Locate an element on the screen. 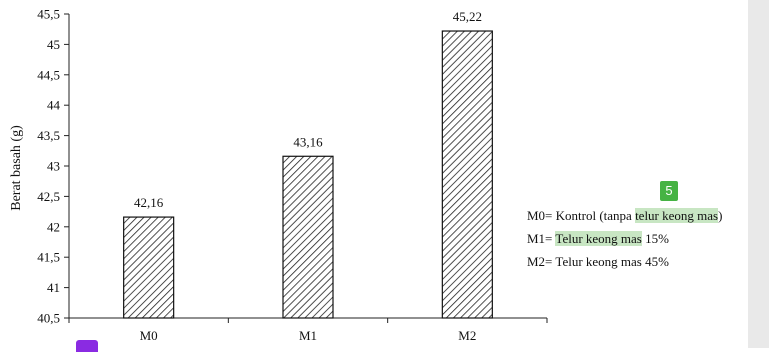 This screenshot has width=769, height=352. data-label: 43,16 is located at coordinates (308, 141).